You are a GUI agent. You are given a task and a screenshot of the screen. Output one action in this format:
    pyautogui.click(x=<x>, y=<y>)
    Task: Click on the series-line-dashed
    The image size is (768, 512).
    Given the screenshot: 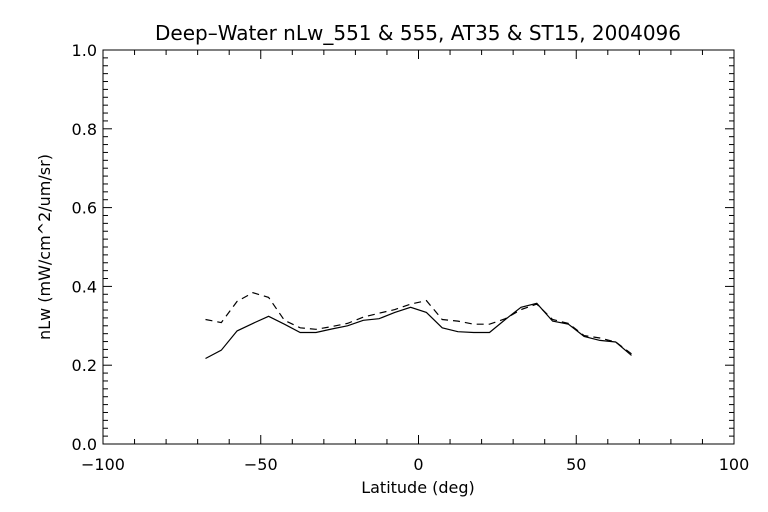 What is the action you would take?
    pyautogui.click(x=418, y=323)
    